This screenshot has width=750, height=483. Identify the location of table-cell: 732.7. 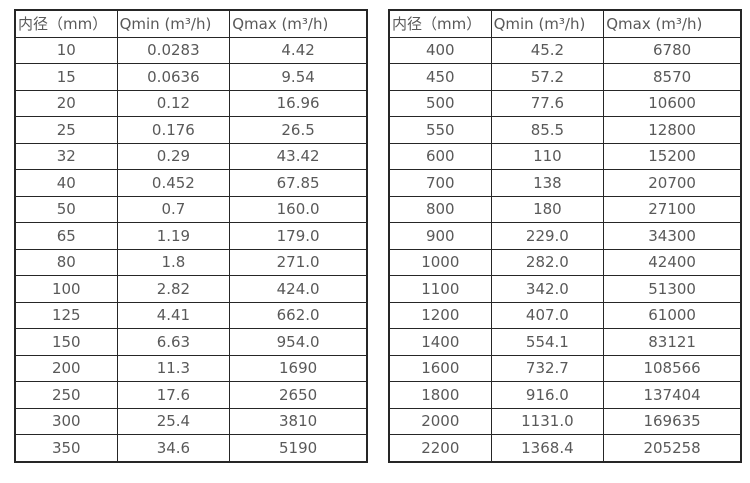
(547, 368).